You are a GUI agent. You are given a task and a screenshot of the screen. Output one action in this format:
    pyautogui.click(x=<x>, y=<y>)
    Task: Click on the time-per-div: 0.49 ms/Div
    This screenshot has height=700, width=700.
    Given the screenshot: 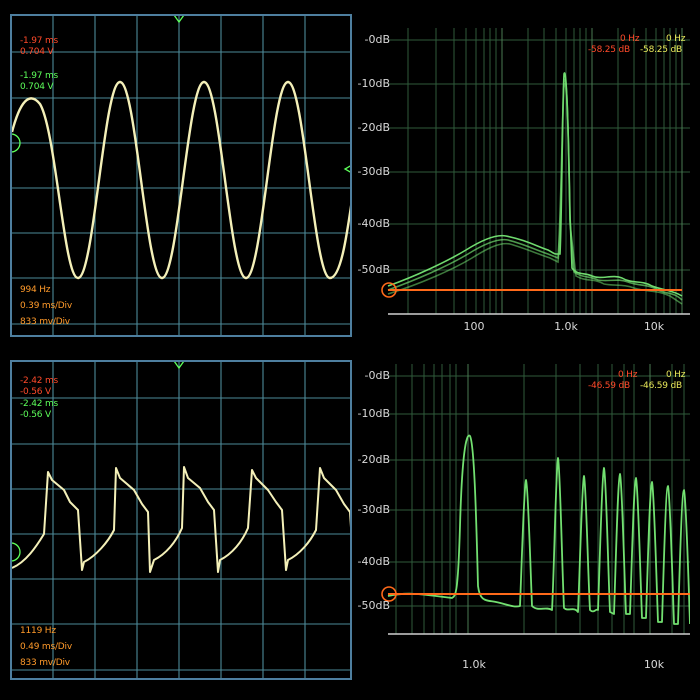 What is the action you would take?
    pyautogui.click(x=46, y=647)
    